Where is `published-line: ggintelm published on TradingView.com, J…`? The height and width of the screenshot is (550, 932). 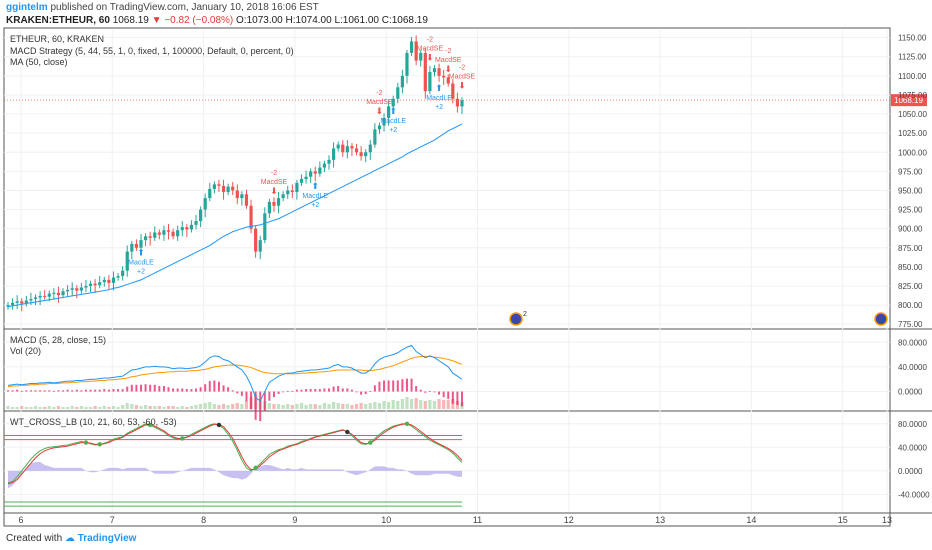
published-line: ggintelm published on TradingView.com, J… is located at coordinates (162, 7).